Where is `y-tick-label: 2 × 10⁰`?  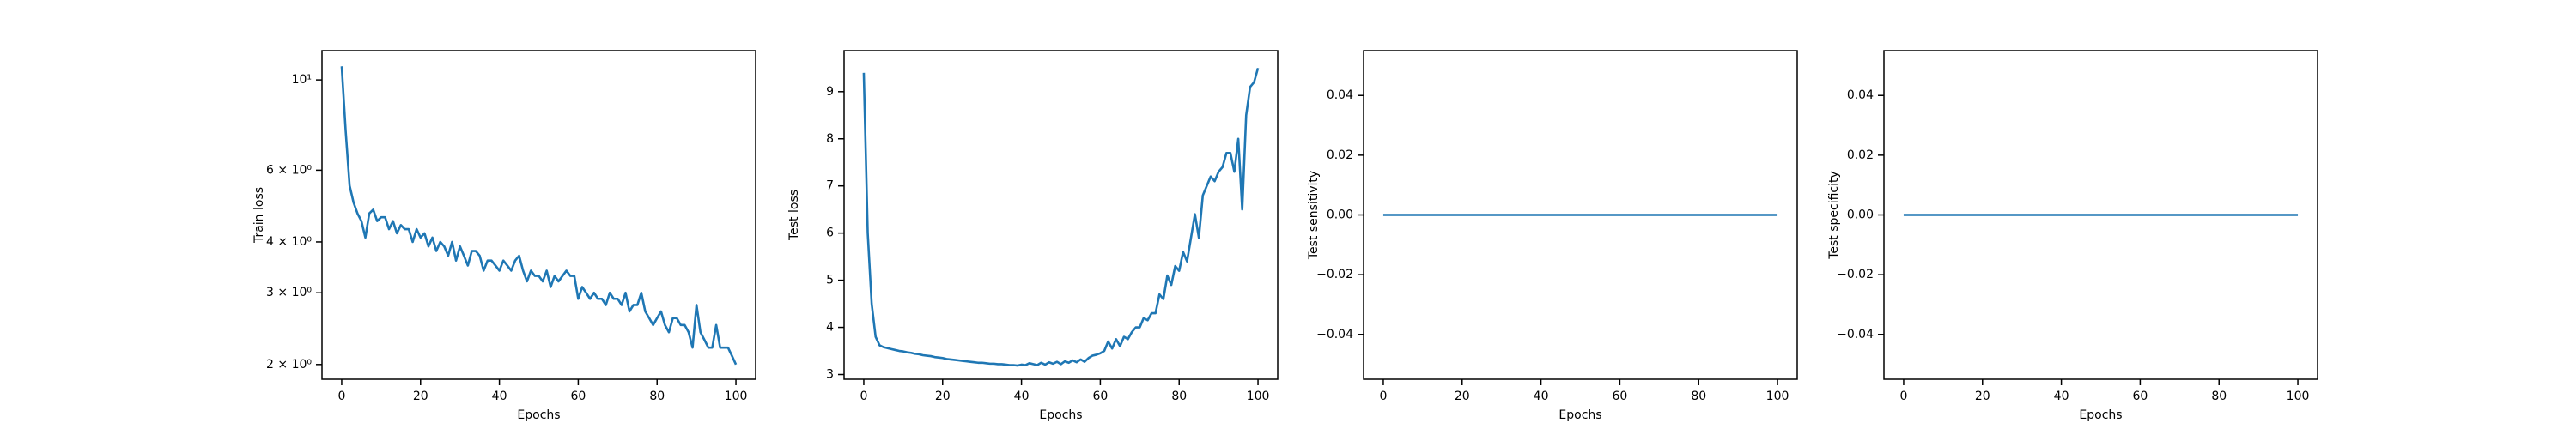 y-tick-label: 2 × 10⁰ is located at coordinates (289, 365).